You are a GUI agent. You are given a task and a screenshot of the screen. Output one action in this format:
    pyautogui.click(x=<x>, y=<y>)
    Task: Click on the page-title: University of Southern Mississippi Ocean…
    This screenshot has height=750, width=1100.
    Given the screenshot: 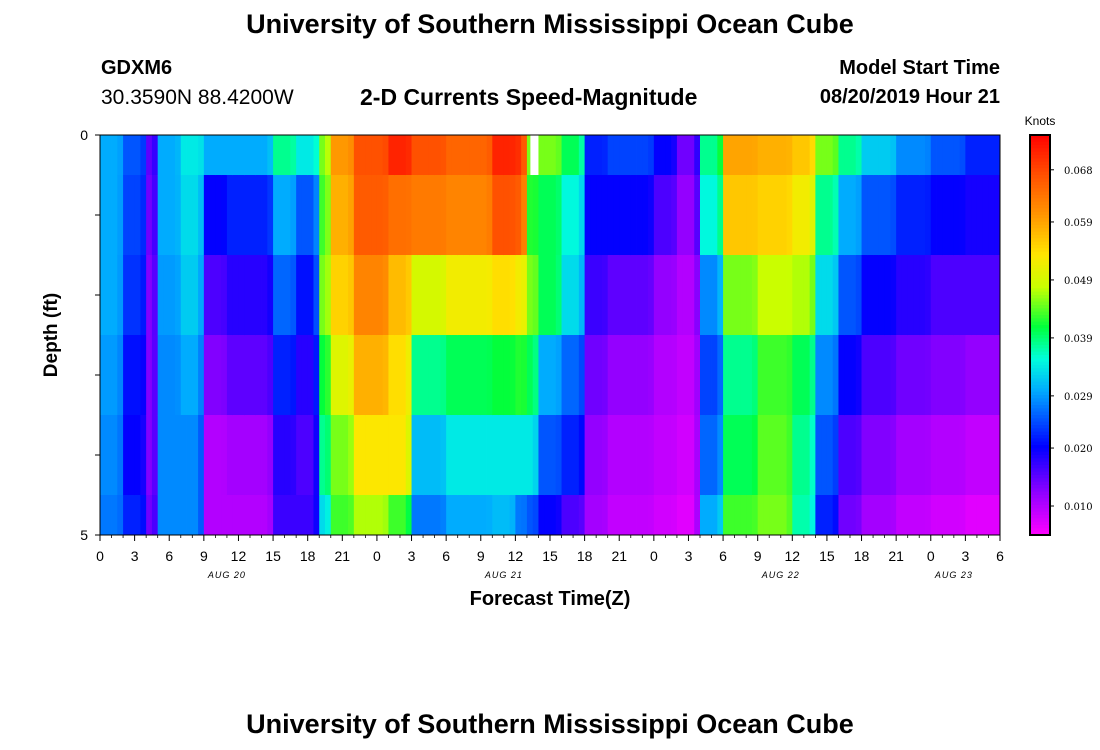 What is the action you would take?
    pyautogui.click(x=550, y=24)
    